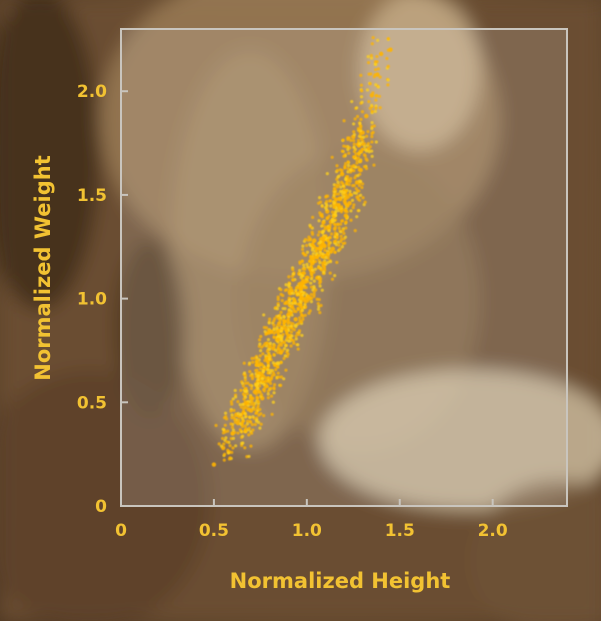 Image resolution: width=601 pixels, height=621 pixels. What do you see at coordinates (214, 531) in the screenshot?
I see `x-tick-label: 0.5` at bounding box center [214, 531].